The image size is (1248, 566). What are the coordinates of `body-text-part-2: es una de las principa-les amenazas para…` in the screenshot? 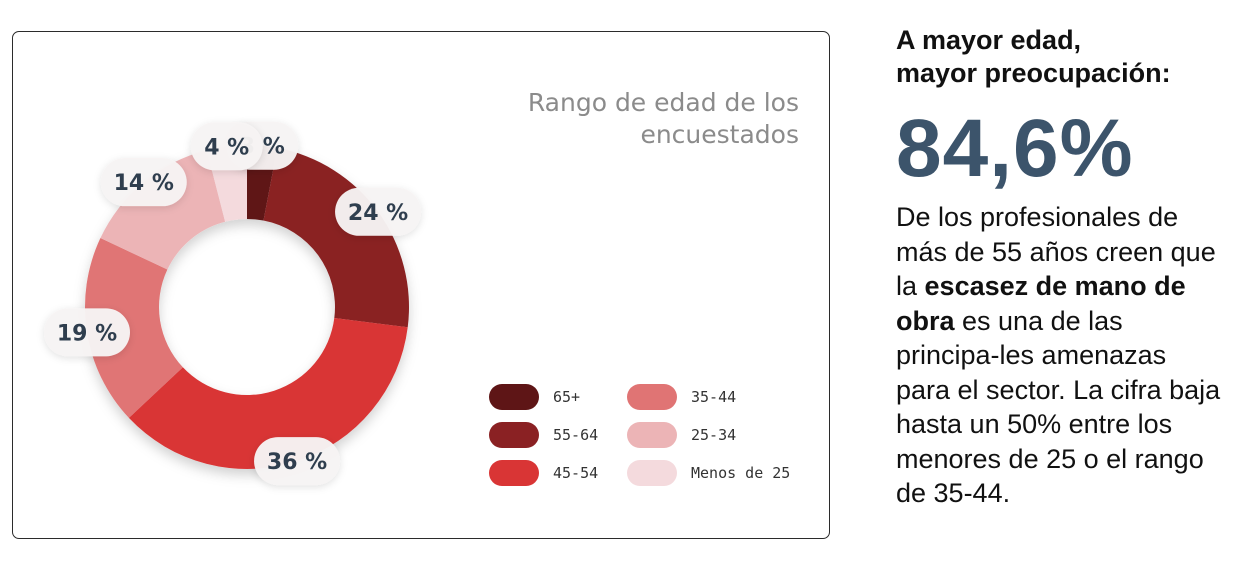 It's located at (1058, 407).